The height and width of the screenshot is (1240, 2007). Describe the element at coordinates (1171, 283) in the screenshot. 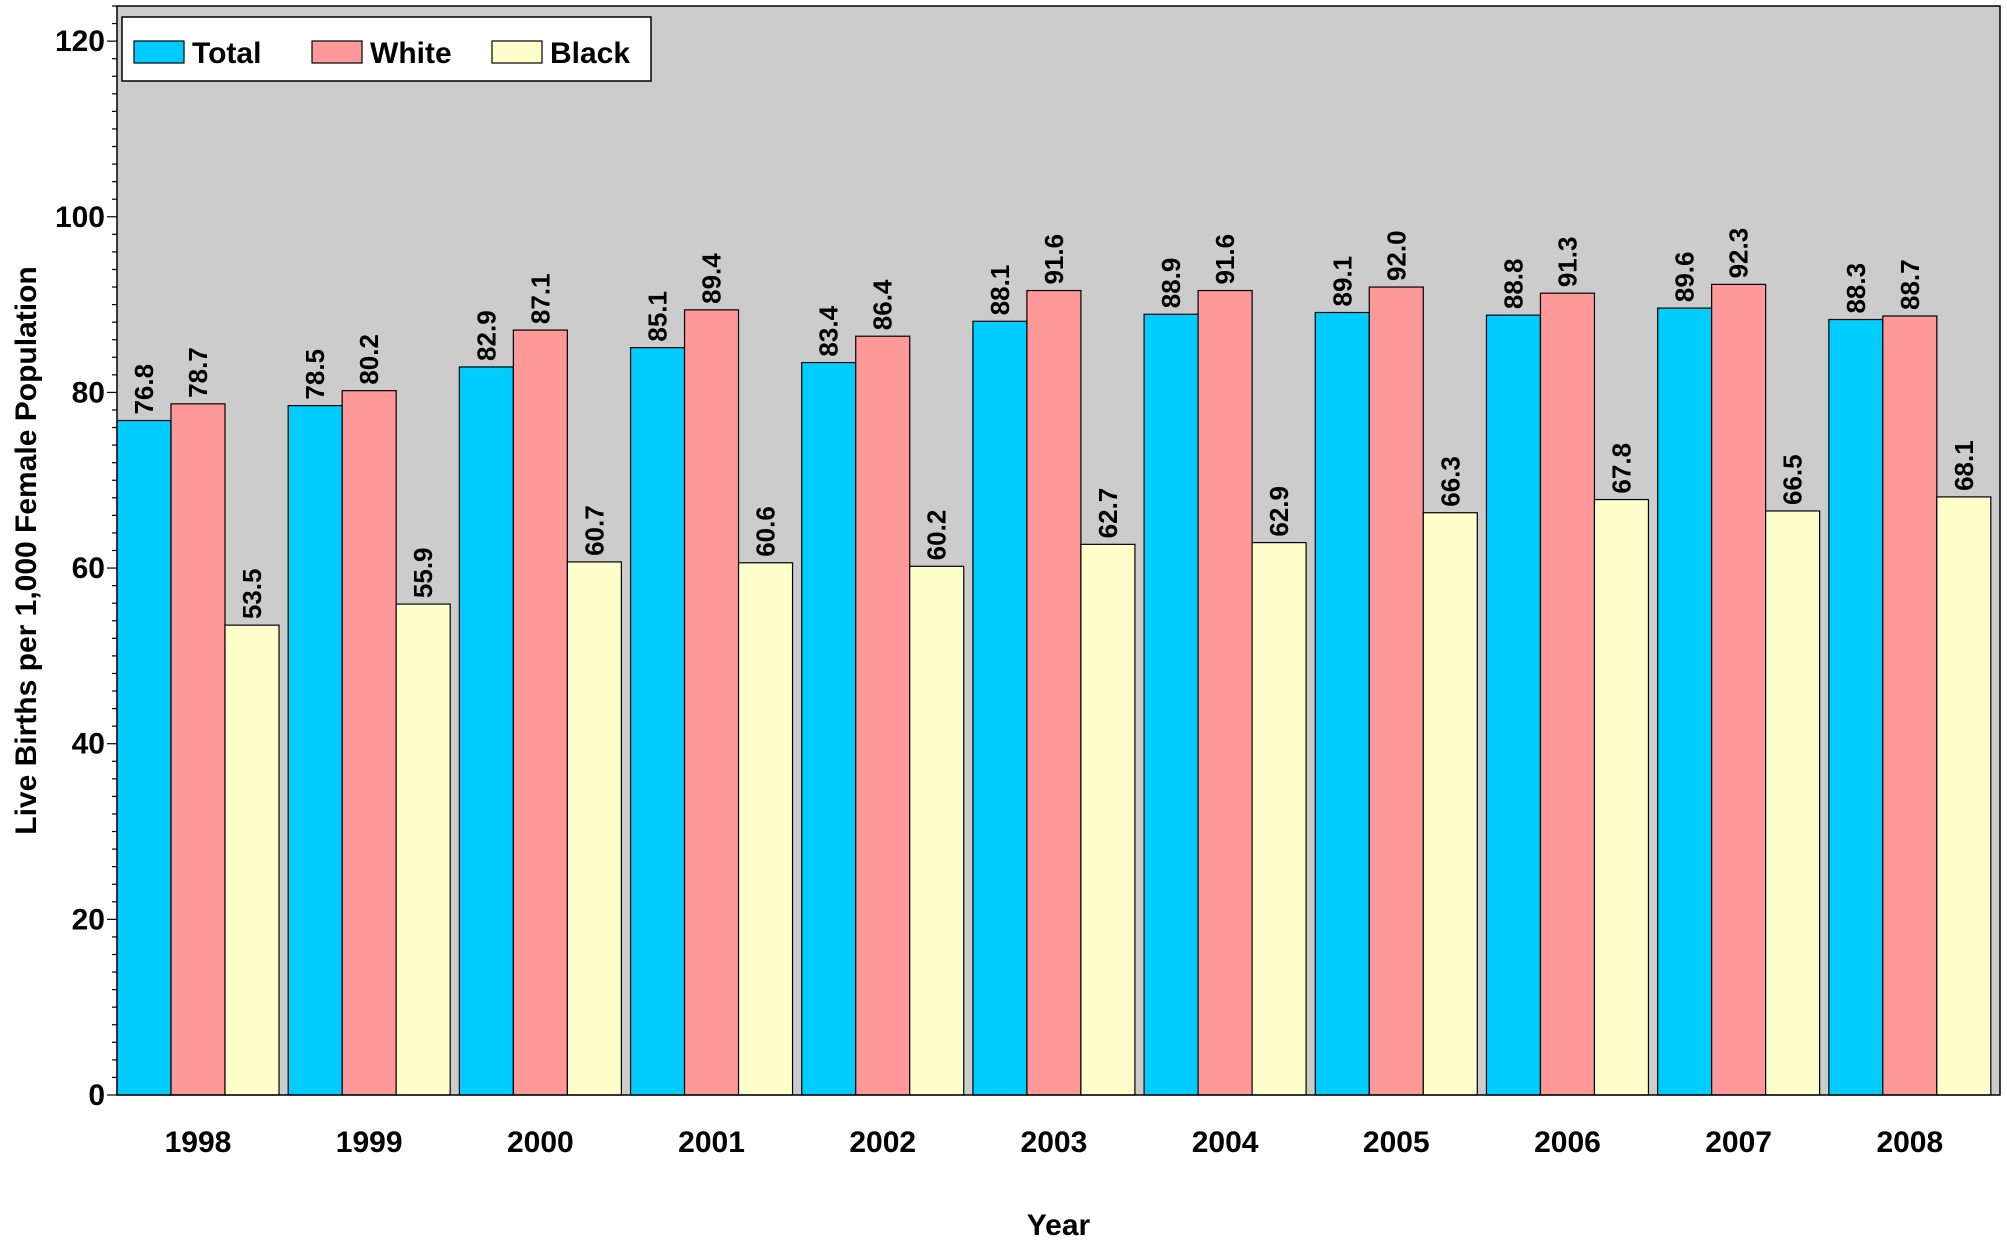

I see `data-label: 88.9` at that location.